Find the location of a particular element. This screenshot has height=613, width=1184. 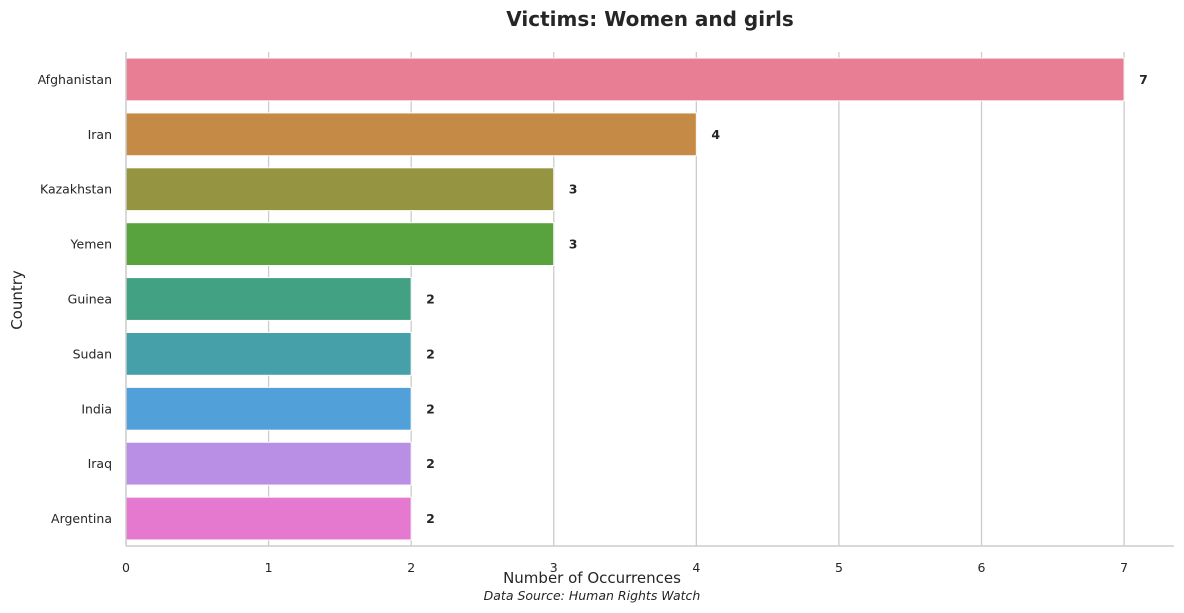

y-tick-label: Afghanistan is located at coordinates (75, 79).